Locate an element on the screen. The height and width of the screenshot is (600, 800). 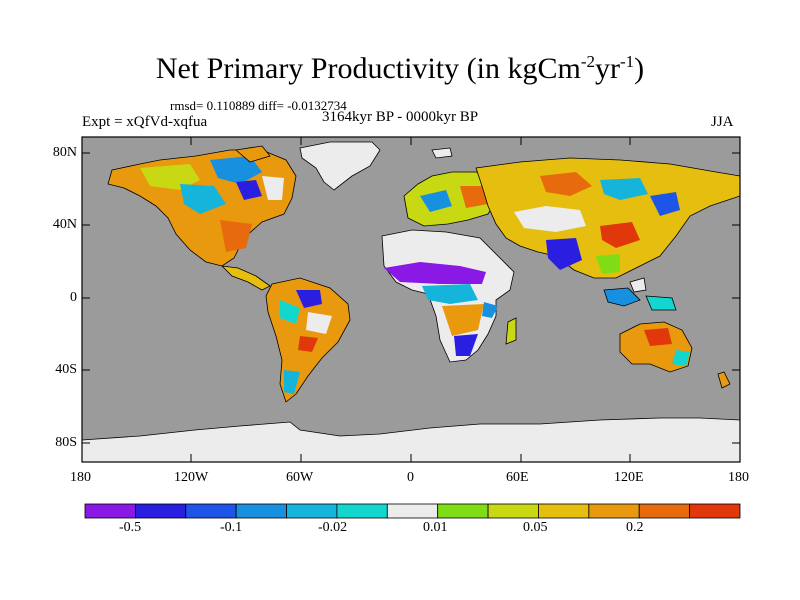
antarctica is located at coordinates (411, 439).